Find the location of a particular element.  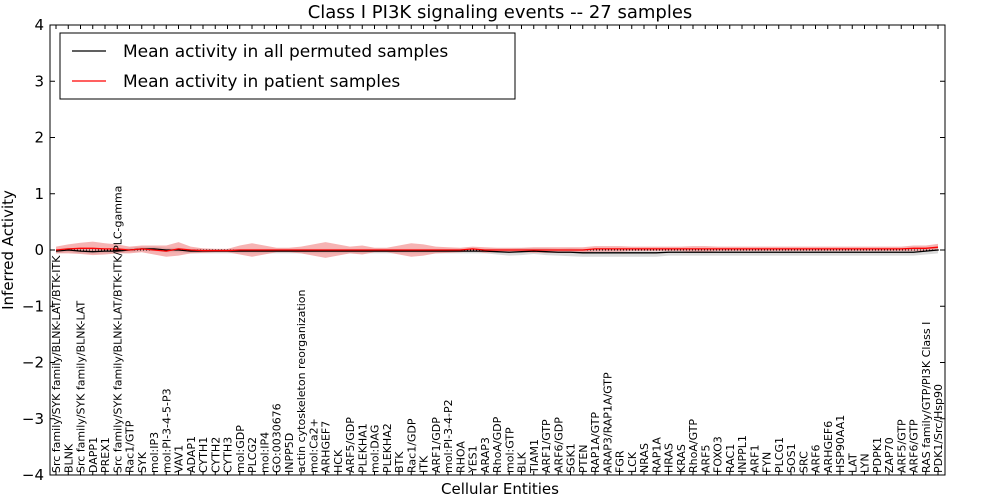

x-tick-label: KRAS is located at coordinates (681, 458).